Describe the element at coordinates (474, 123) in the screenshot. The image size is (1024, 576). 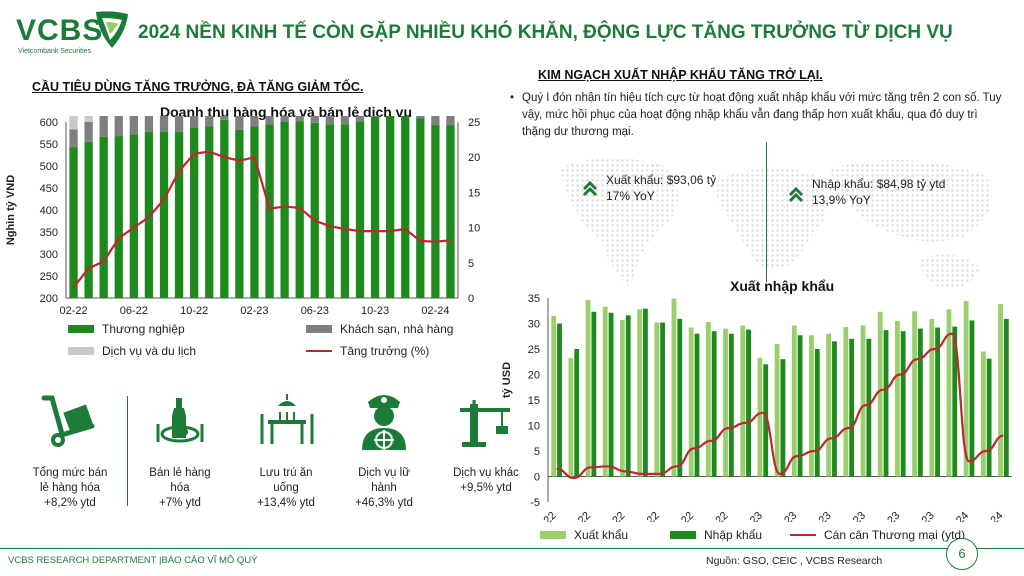
I see `retail-y2-tick: 25` at that location.